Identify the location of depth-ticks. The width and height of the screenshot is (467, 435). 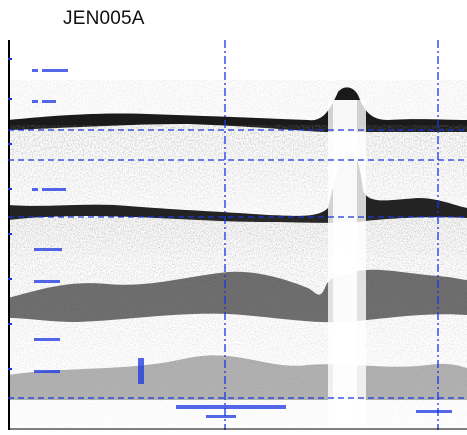
(10, 214).